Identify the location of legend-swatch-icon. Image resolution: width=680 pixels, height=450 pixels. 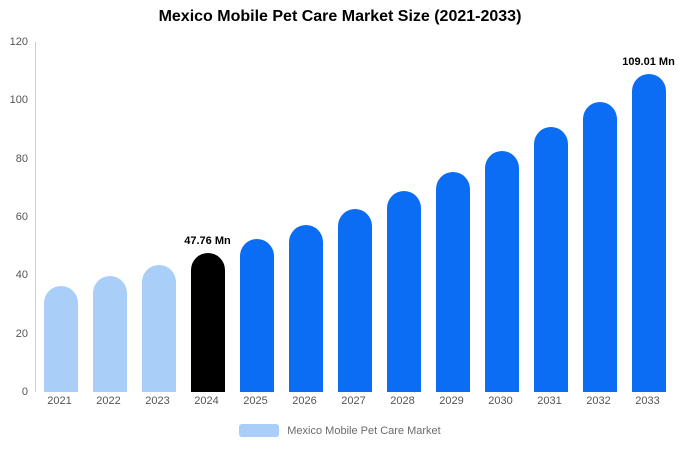
(259, 430).